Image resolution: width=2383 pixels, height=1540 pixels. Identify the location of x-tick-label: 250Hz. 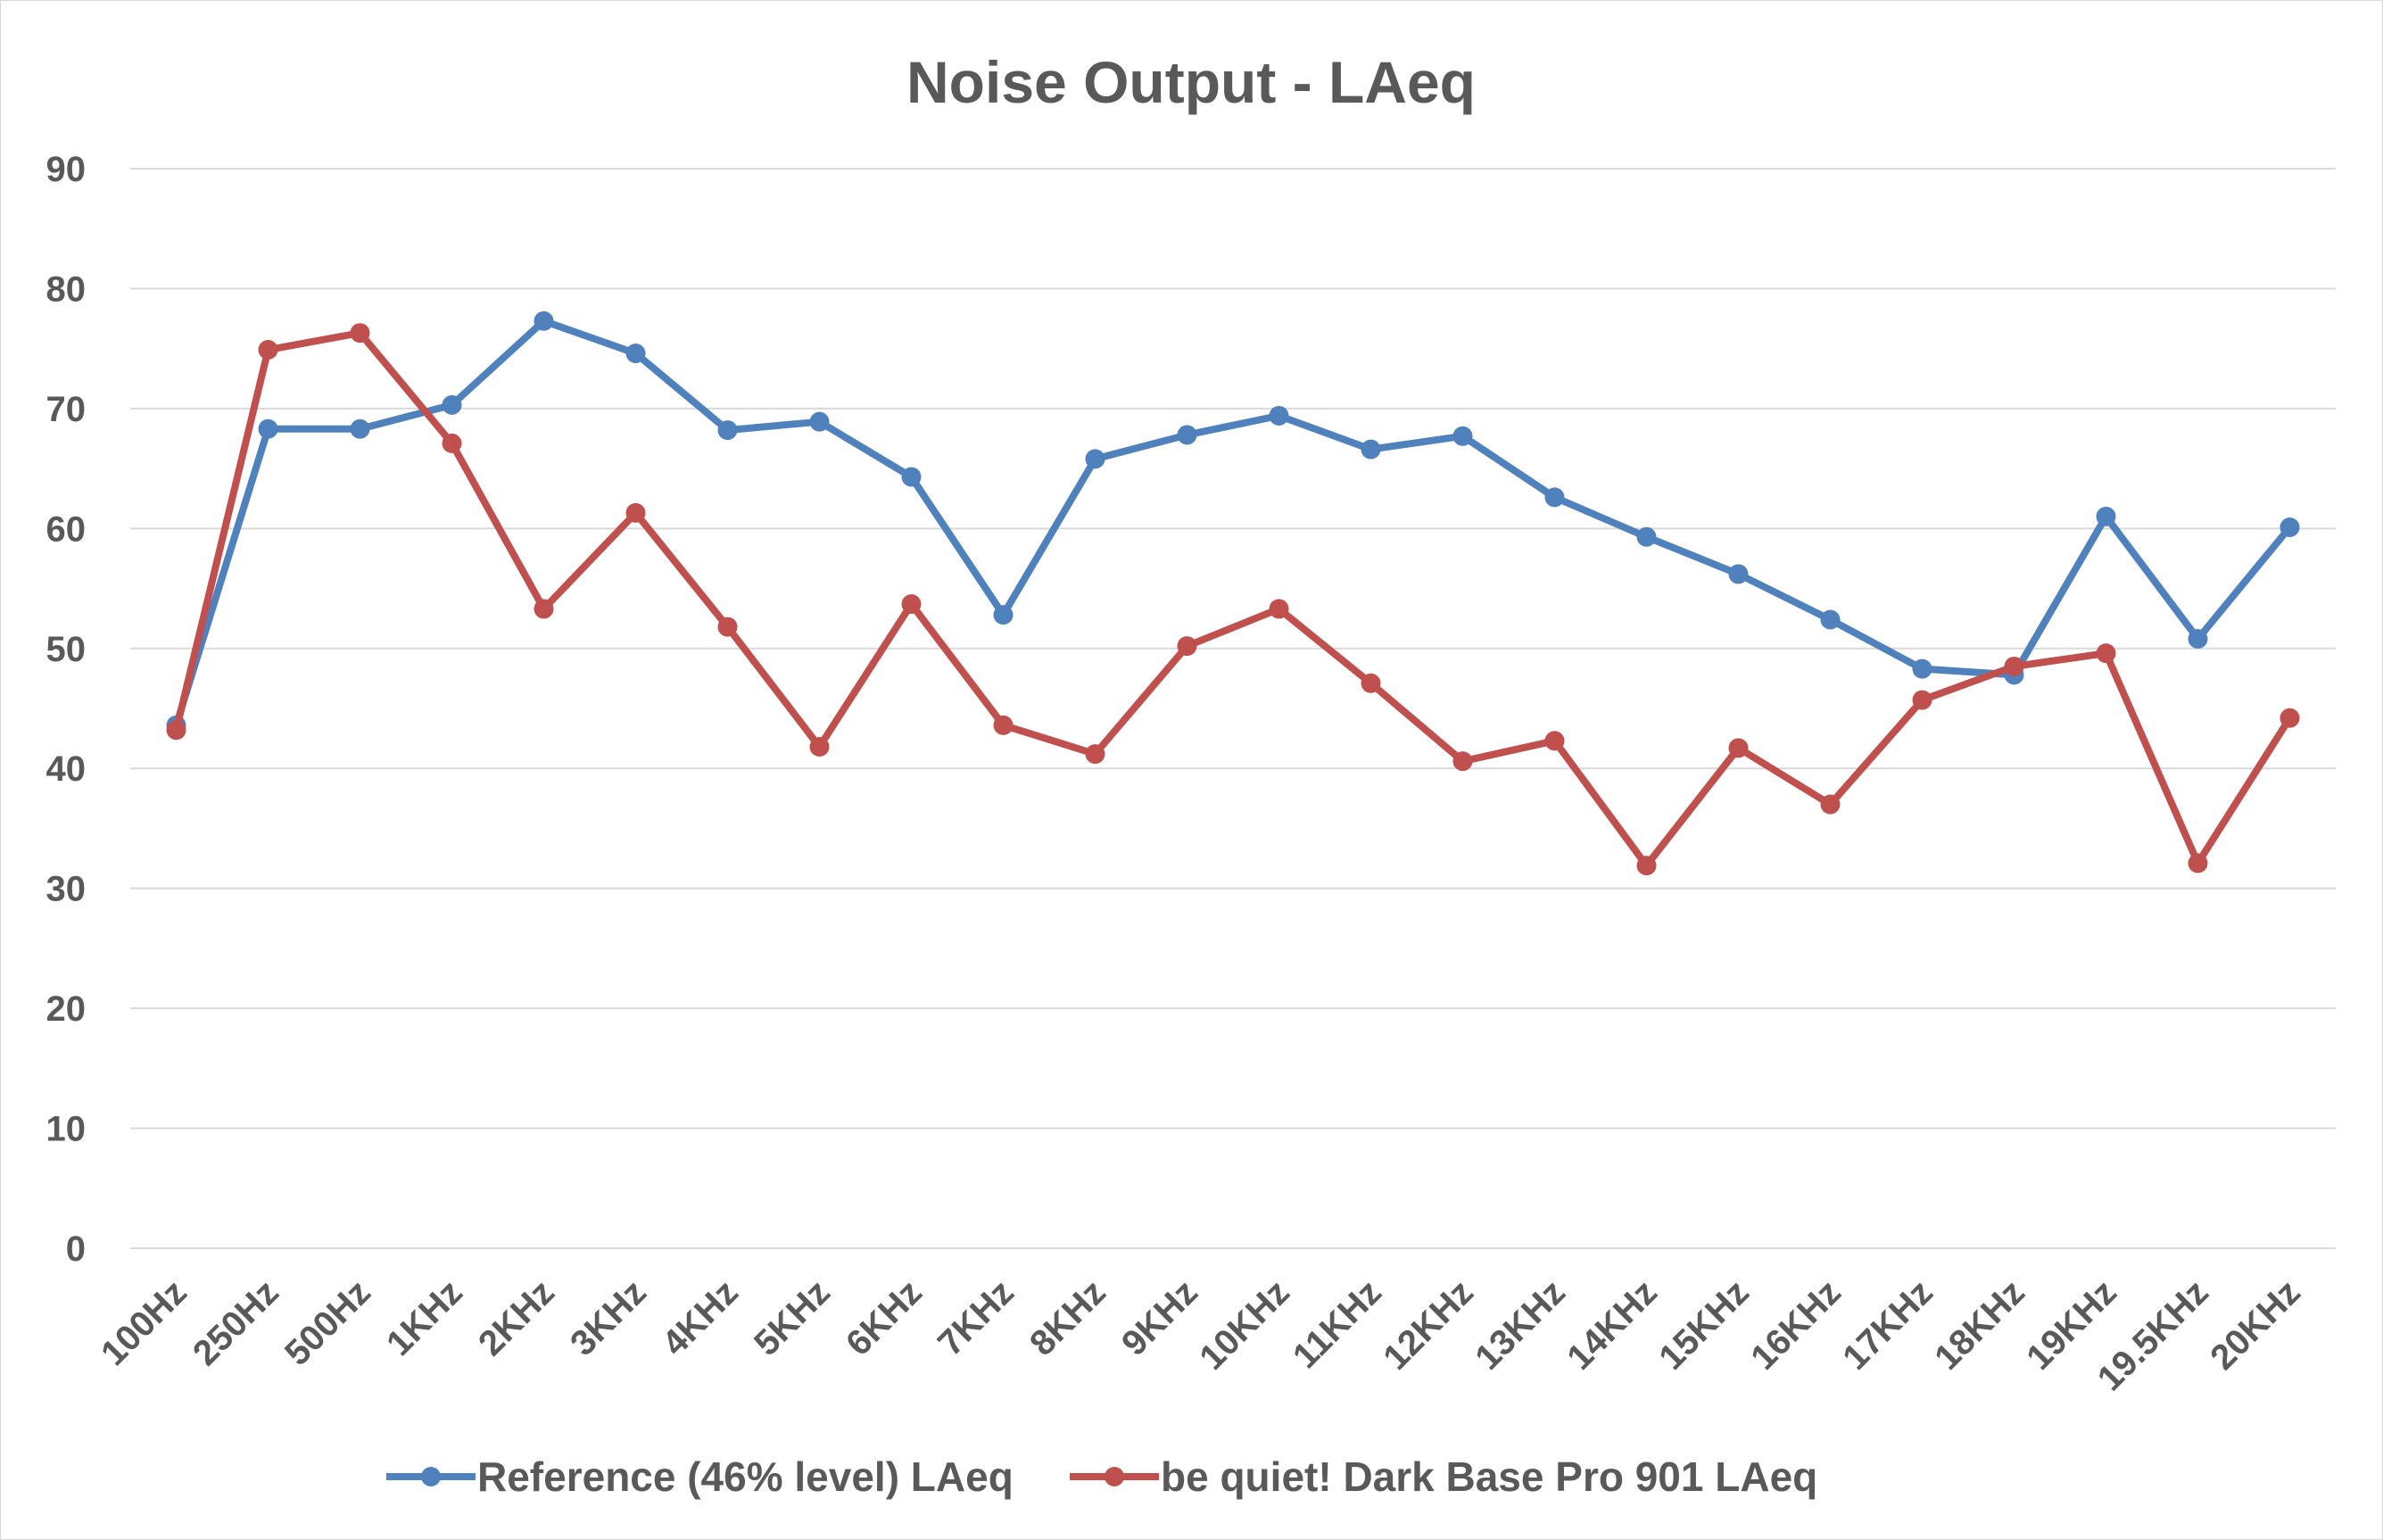
(236, 1323).